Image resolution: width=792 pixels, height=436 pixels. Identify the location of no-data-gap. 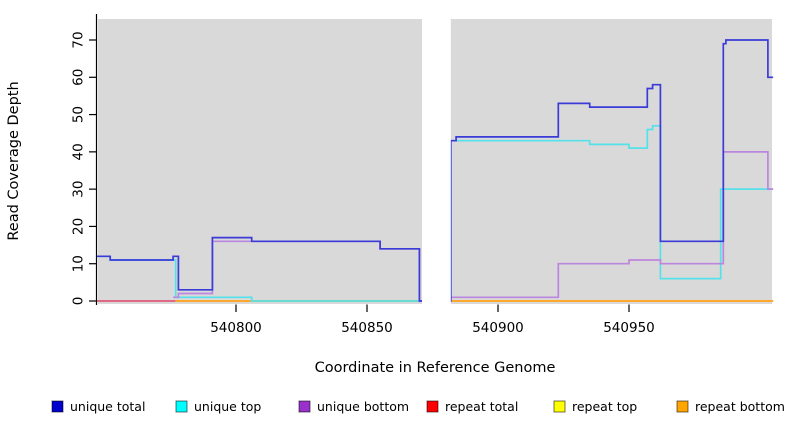
(436, 159).